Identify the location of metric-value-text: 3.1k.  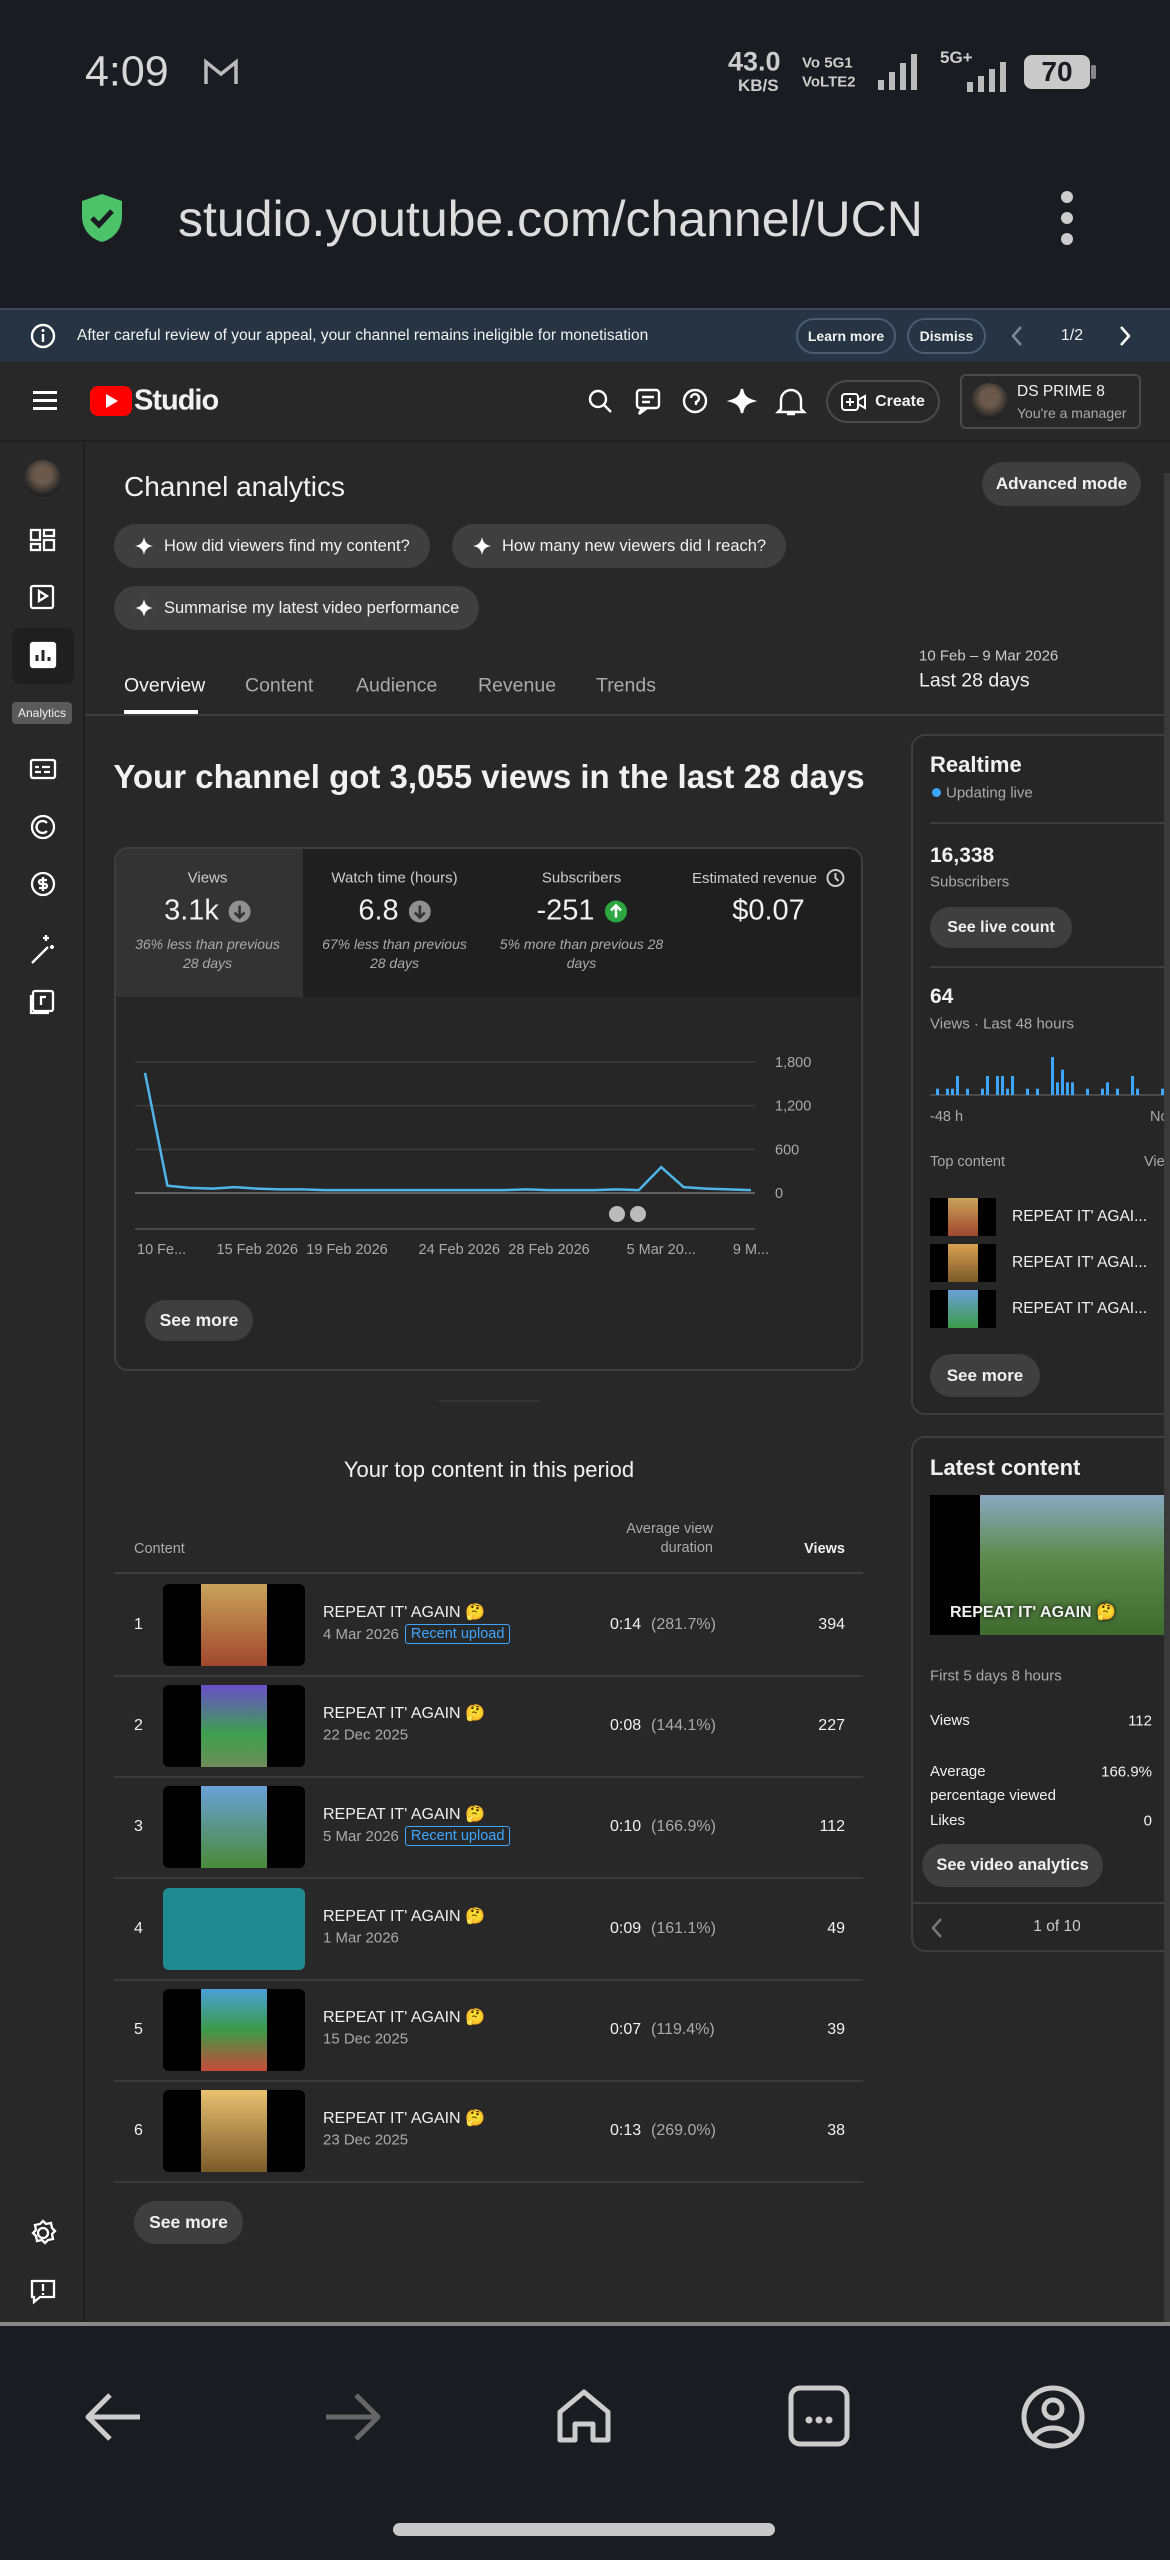
(191, 910).